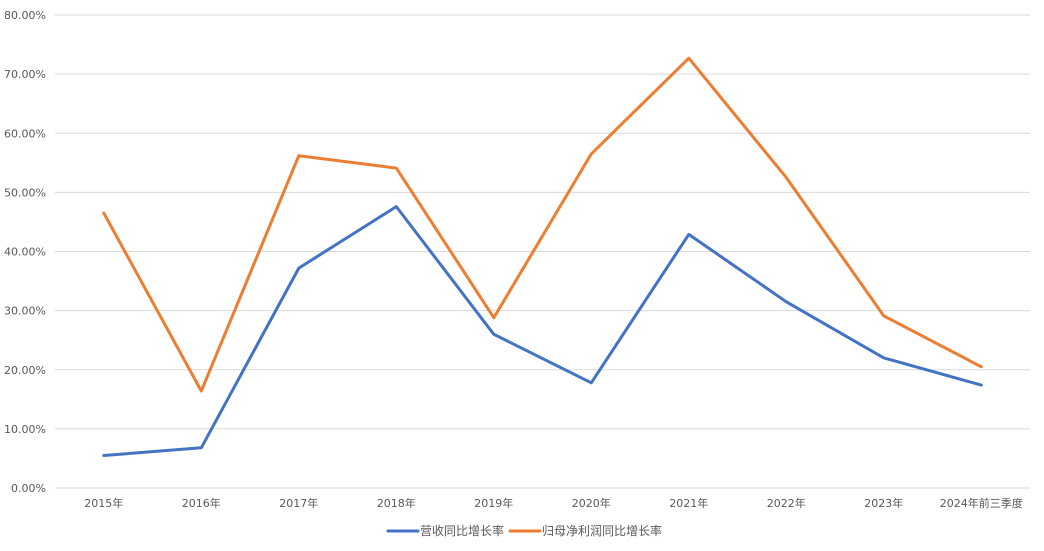 Image resolution: width=1044 pixels, height=551 pixels. Describe the element at coordinates (462, 530) in the screenshot. I see `legend-label: 营收同比增长率` at that location.